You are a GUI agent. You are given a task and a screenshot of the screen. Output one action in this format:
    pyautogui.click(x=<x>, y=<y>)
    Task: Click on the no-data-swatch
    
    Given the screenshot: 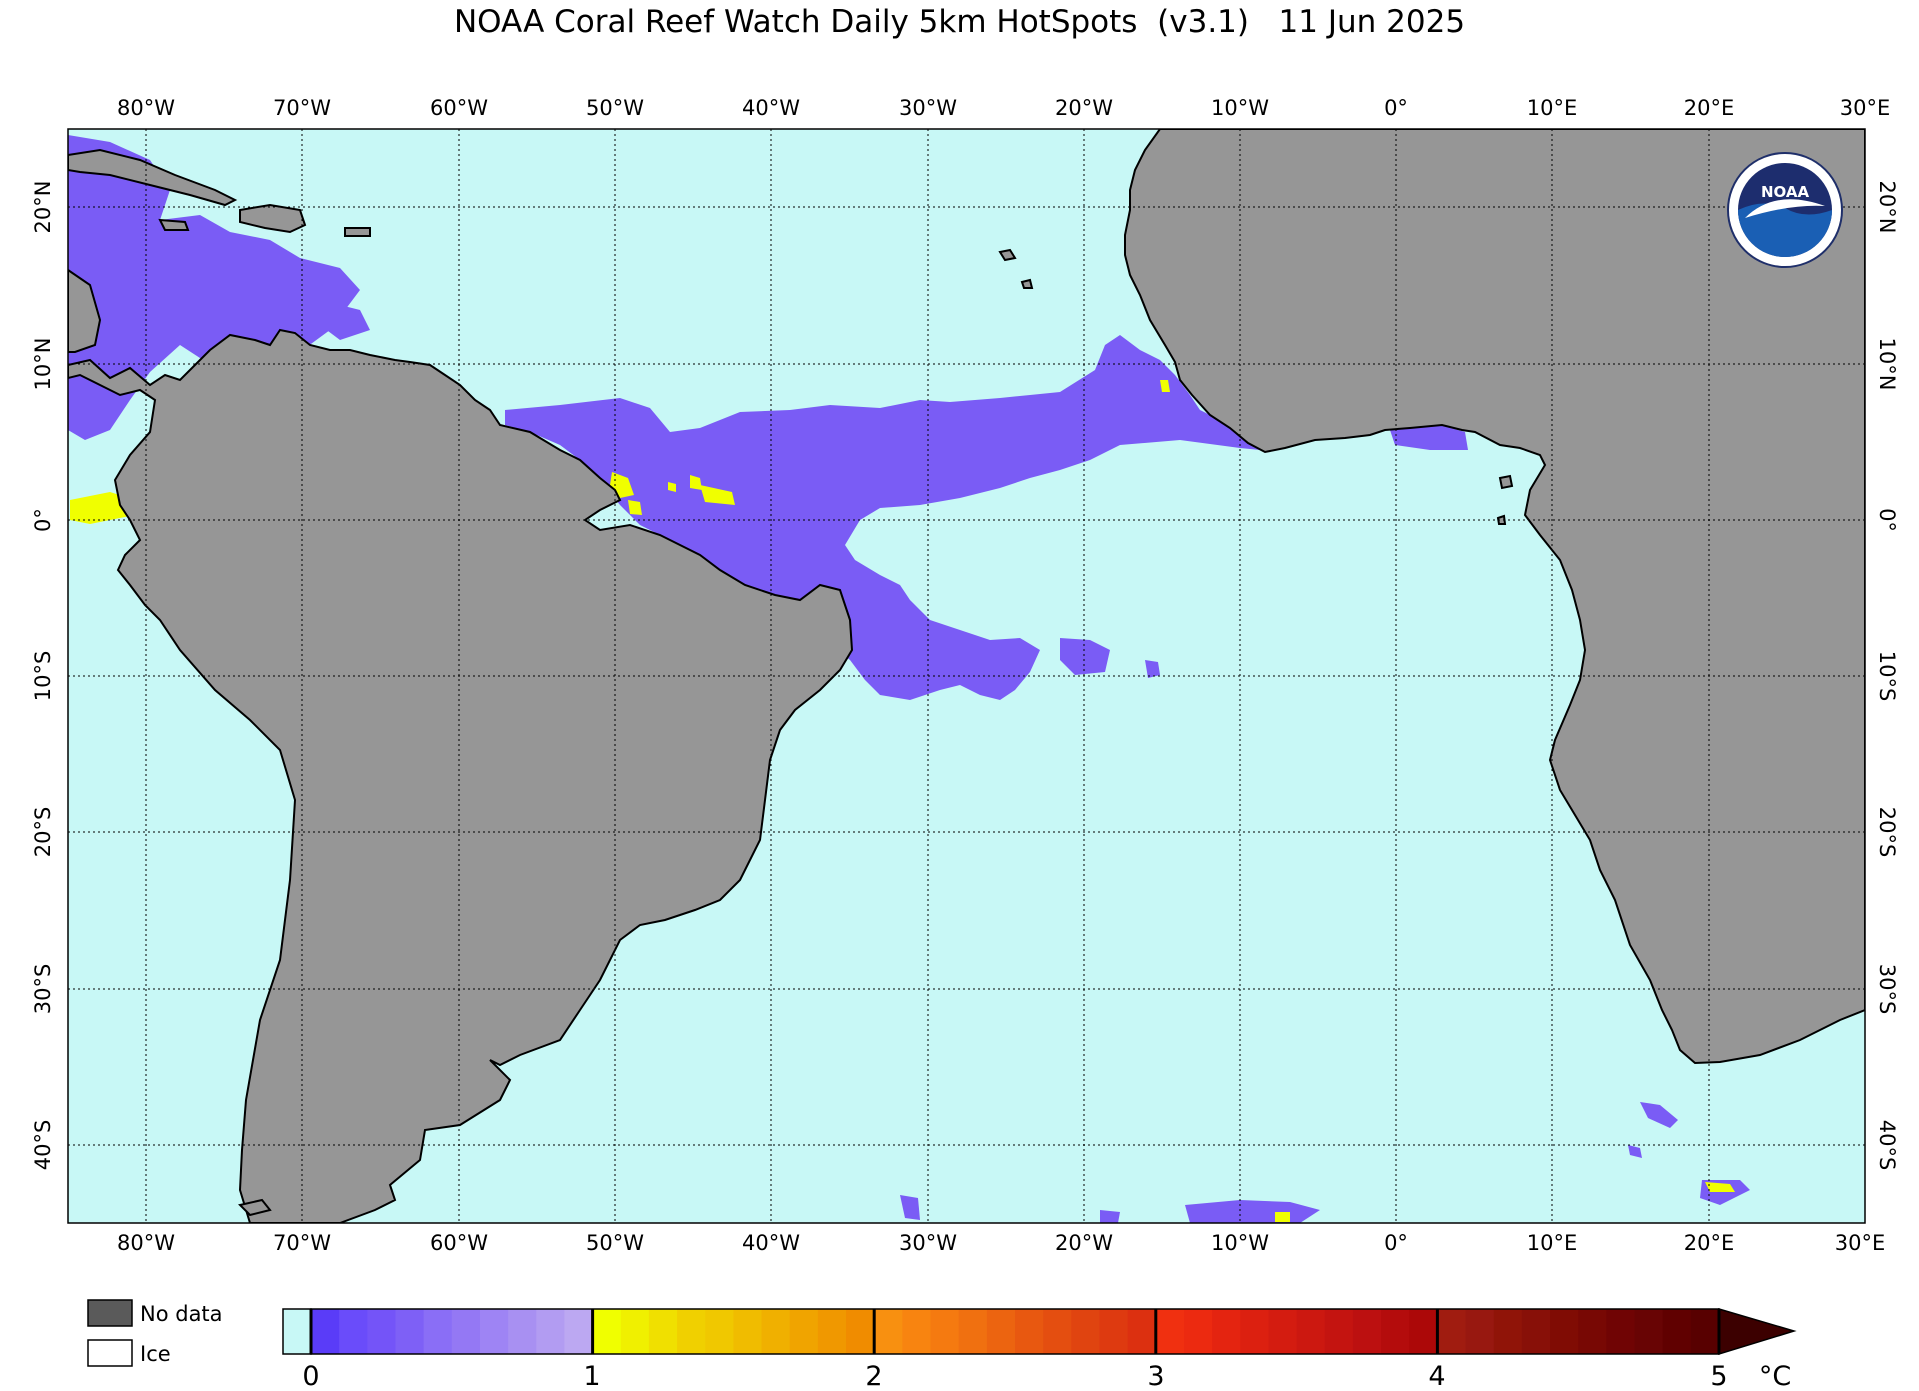 What is the action you would take?
    pyautogui.click(x=110, y=1313)
    